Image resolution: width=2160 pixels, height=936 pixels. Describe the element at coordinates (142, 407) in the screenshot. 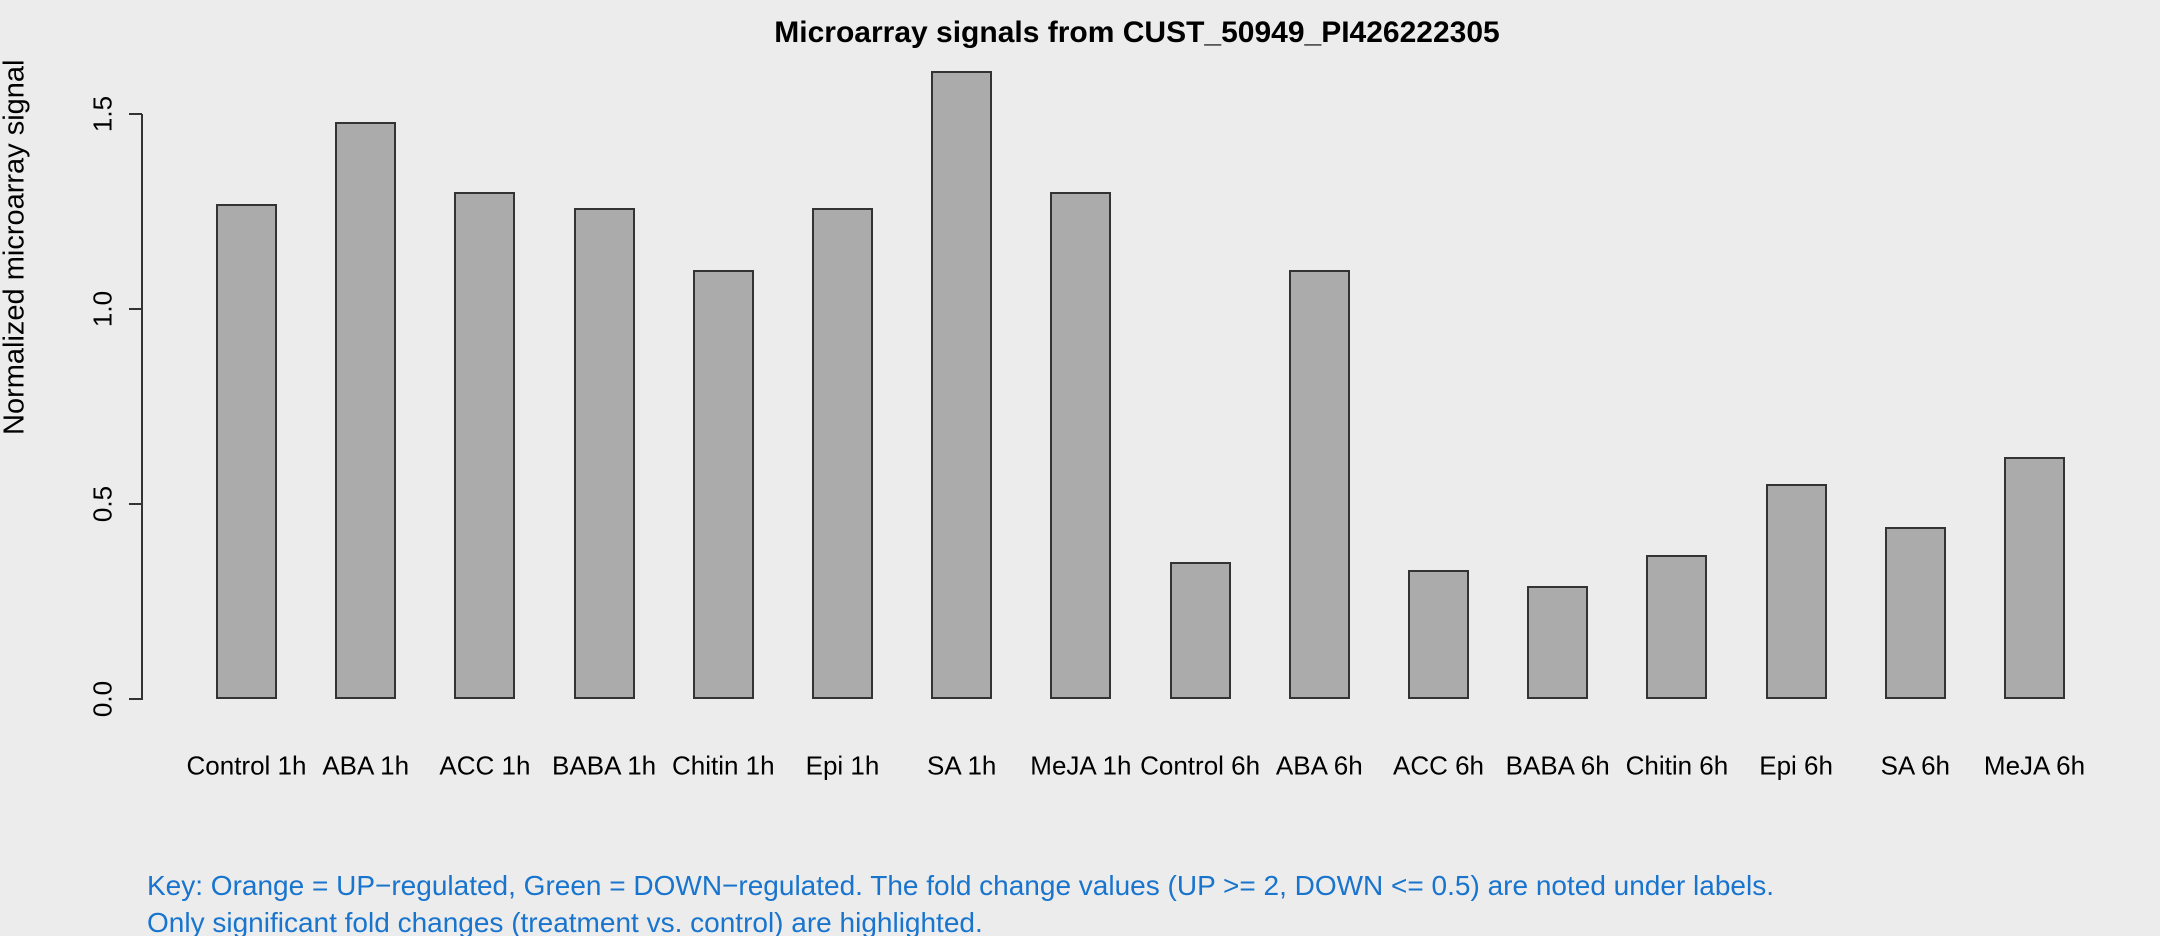

I see `y-axis-line` at that location.